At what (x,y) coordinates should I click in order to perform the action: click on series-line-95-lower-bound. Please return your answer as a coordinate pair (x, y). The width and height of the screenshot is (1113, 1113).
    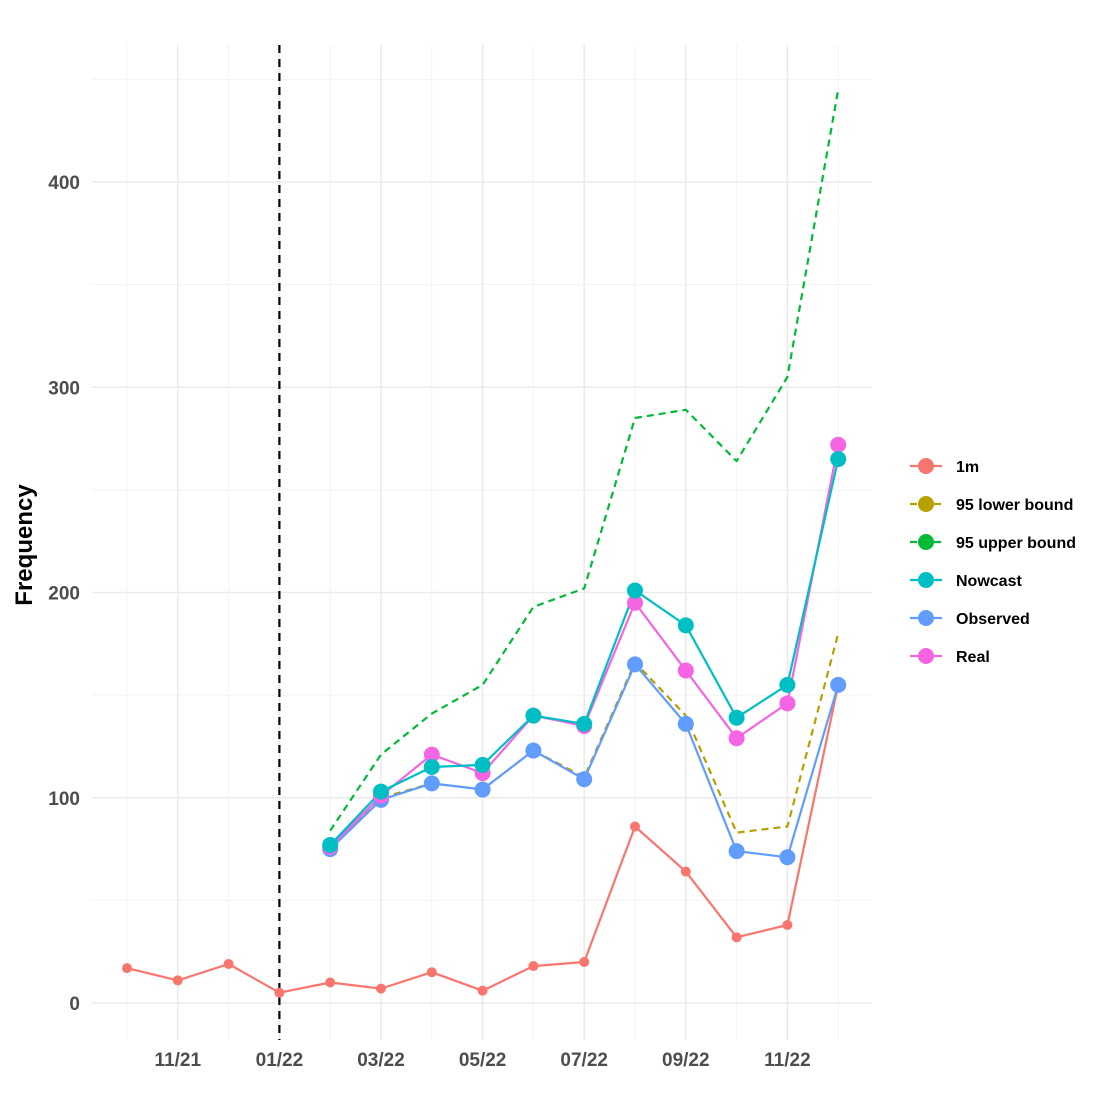
    Looking at the image, I should click on (584, 740).